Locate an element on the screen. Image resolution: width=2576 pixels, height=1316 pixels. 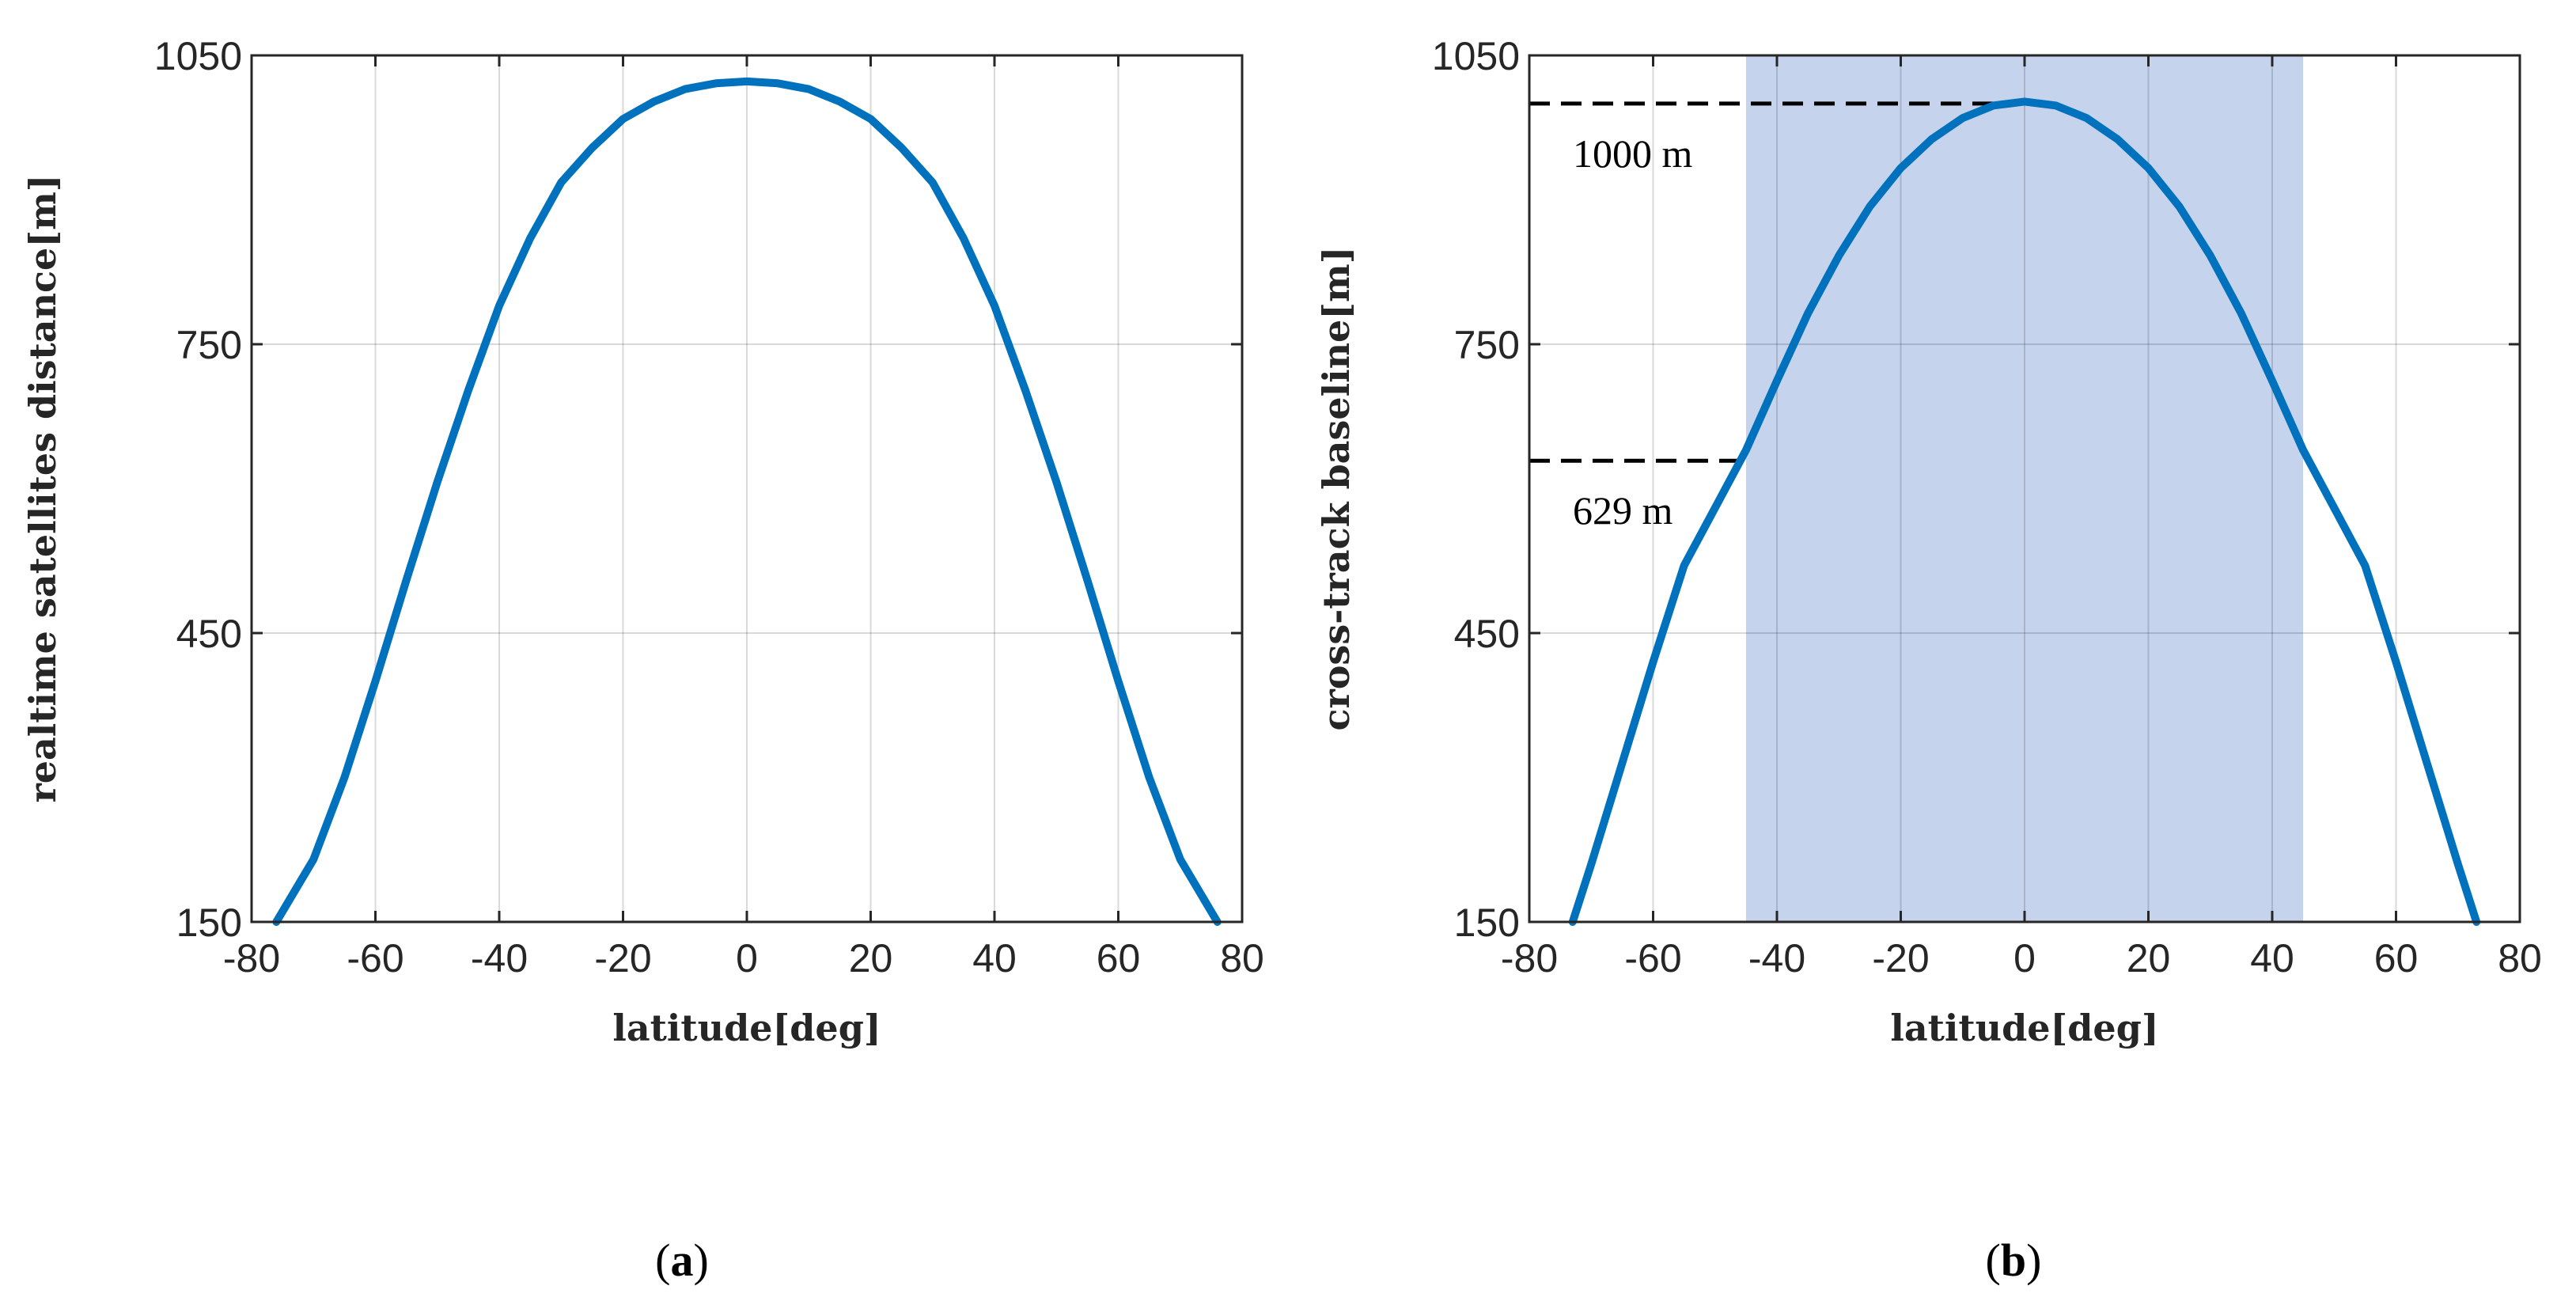
panel-a-caption-open: ( is located at coordinates (662, 1260).